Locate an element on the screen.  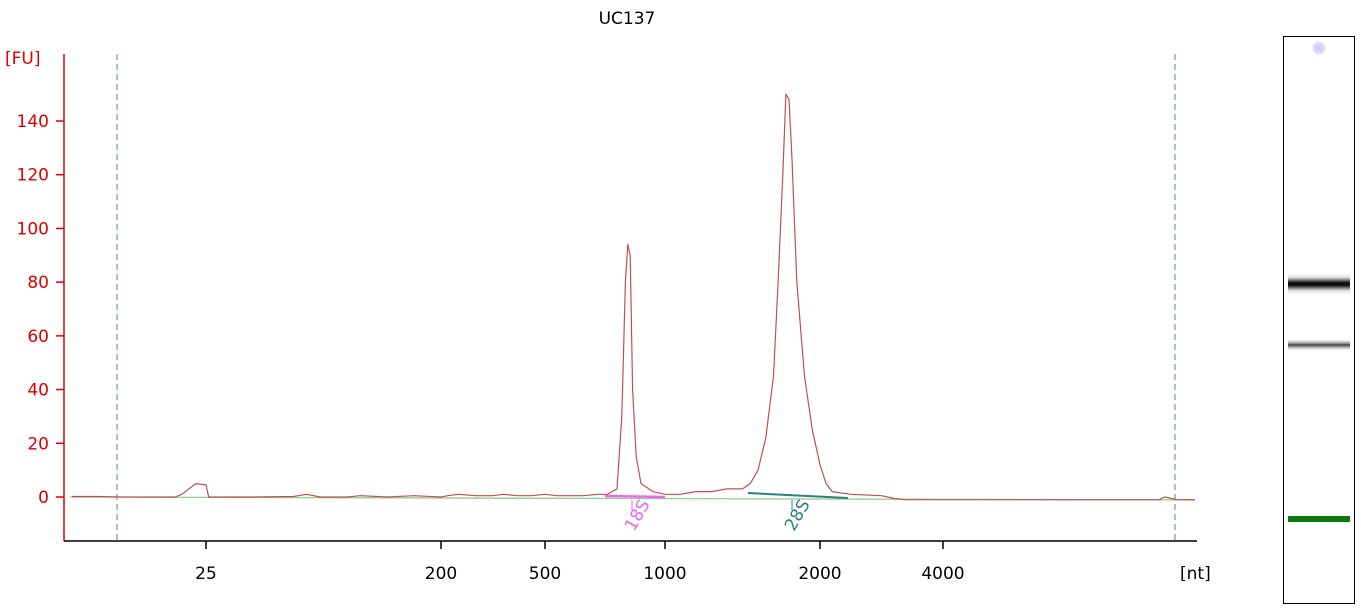
y-tick-label: 120 is located at coordinates (33, 176).